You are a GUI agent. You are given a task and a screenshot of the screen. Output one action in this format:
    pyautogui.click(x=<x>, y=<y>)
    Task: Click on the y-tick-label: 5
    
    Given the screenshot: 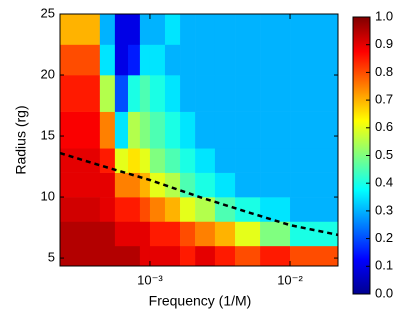 What is the action you would take?
    pyautogui.click(x=51, y=257)
    